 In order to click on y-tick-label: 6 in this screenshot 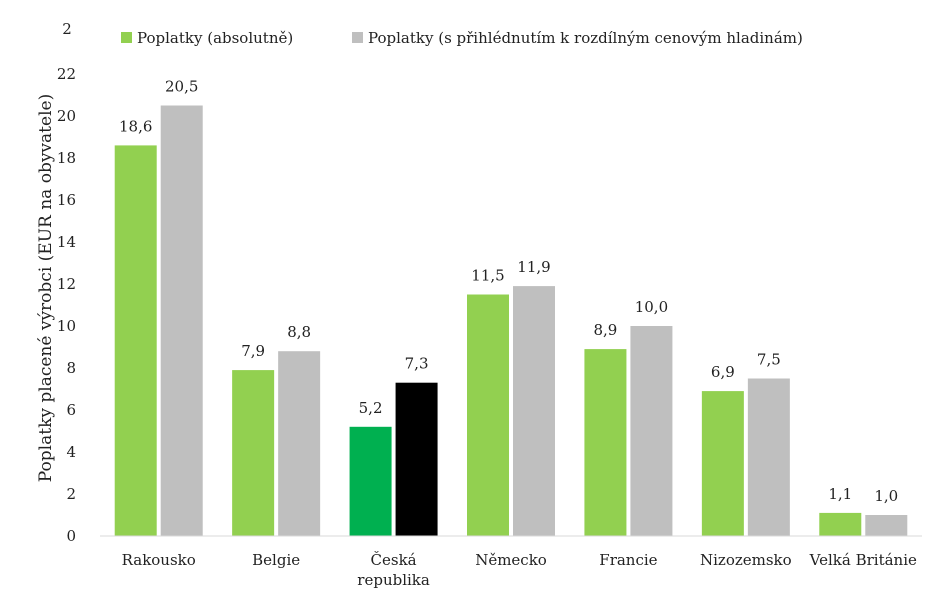, I will do `click(71, 410)`.